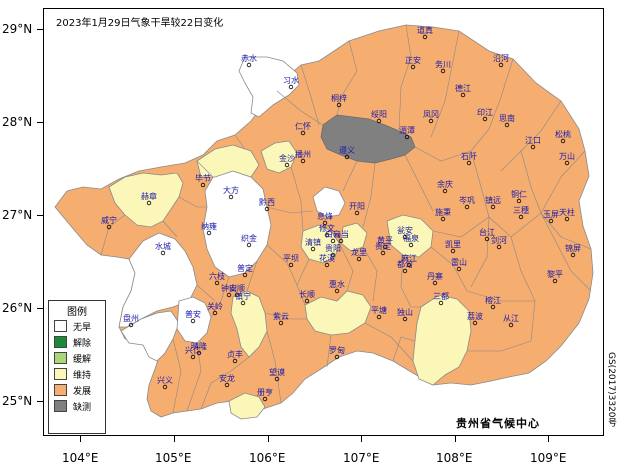  I want to click on station-label: 余庆, so click(445, 184).